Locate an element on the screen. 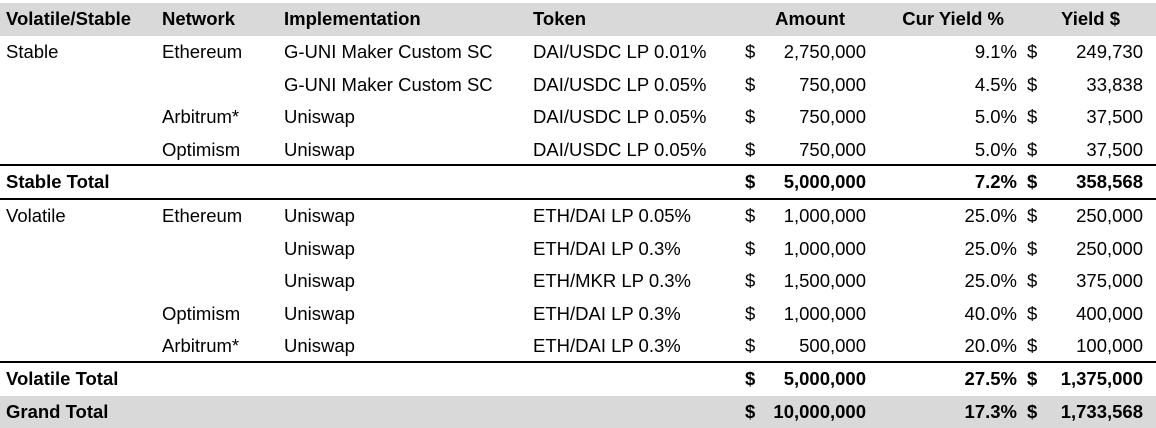  subtotal-label: Volatile Total is located at coordinates (62, 379).